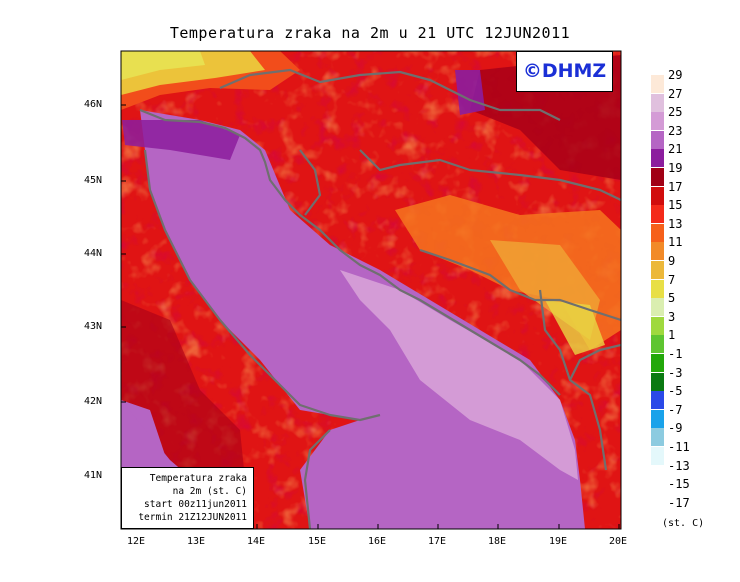 This screenshot has width=740, height=582. Describe the element at coordinates (675, 112) in the screenshot. I see `legend-label: 25` at that location.